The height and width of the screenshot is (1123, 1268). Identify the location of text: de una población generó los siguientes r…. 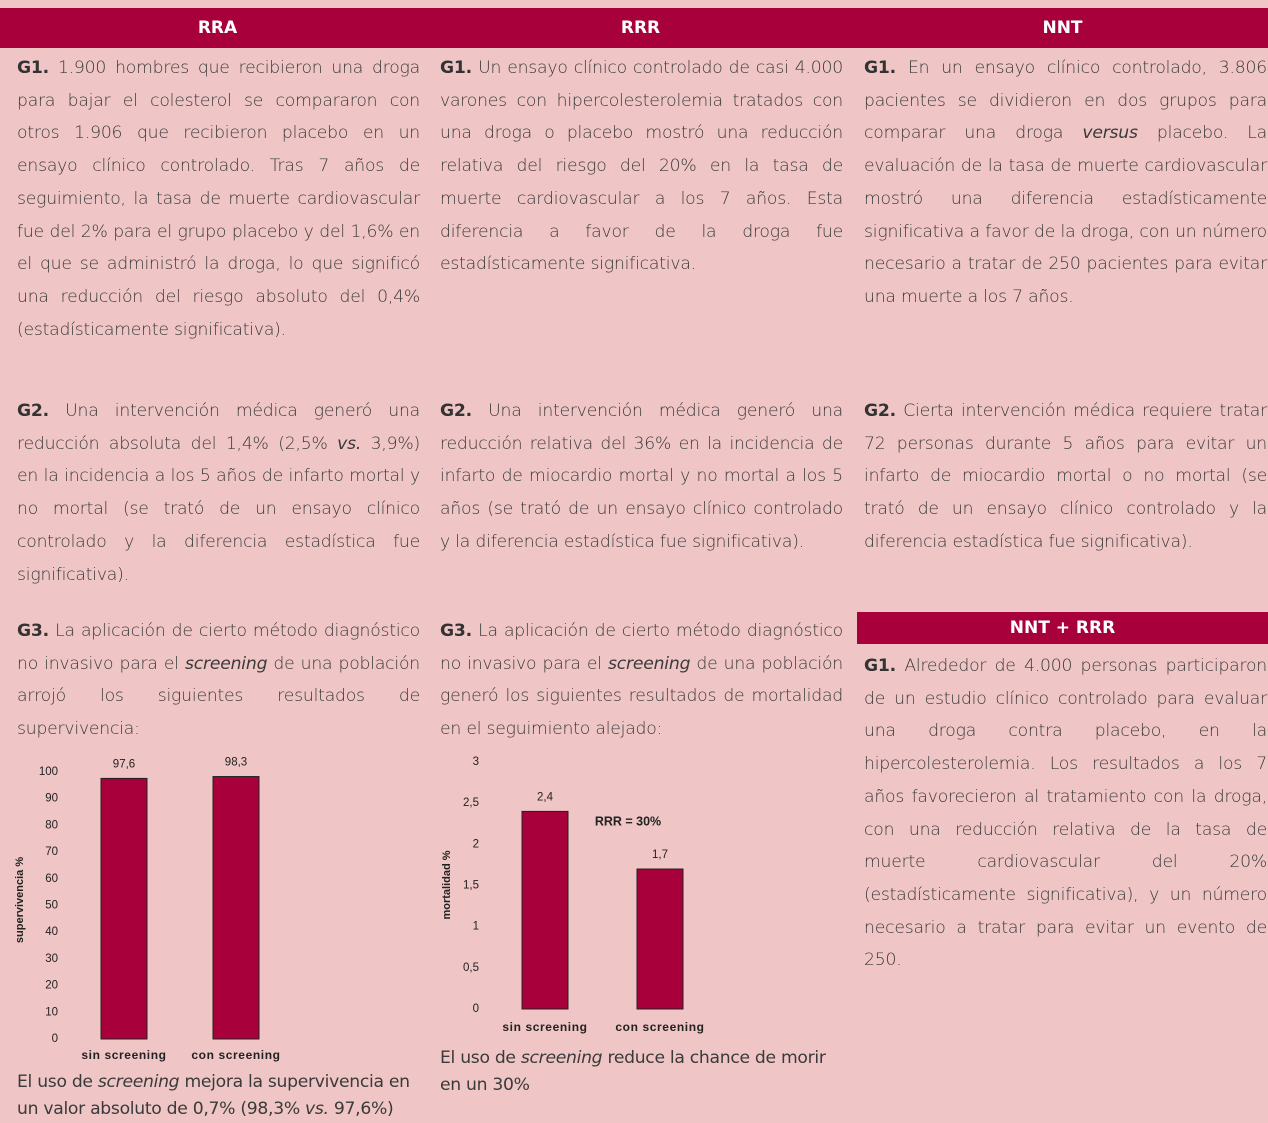
(641, 696).